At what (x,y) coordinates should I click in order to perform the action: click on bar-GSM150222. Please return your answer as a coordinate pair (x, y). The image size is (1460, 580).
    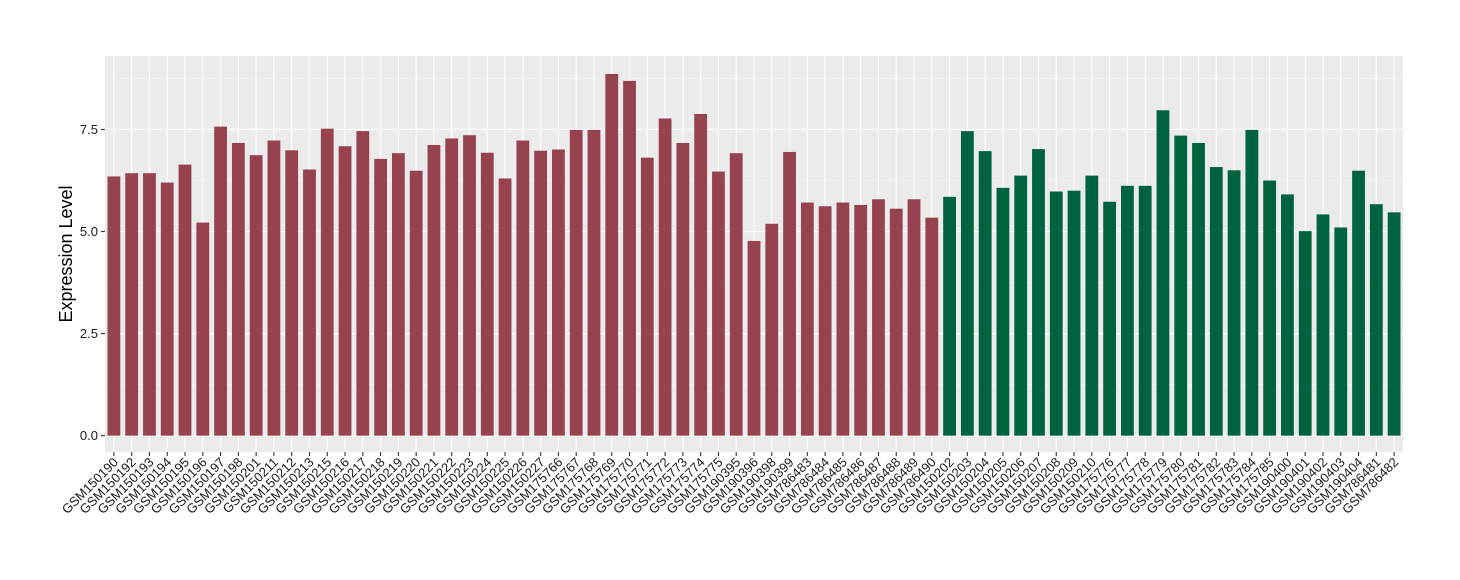
    Looking at the image, I should click on (452, 287).